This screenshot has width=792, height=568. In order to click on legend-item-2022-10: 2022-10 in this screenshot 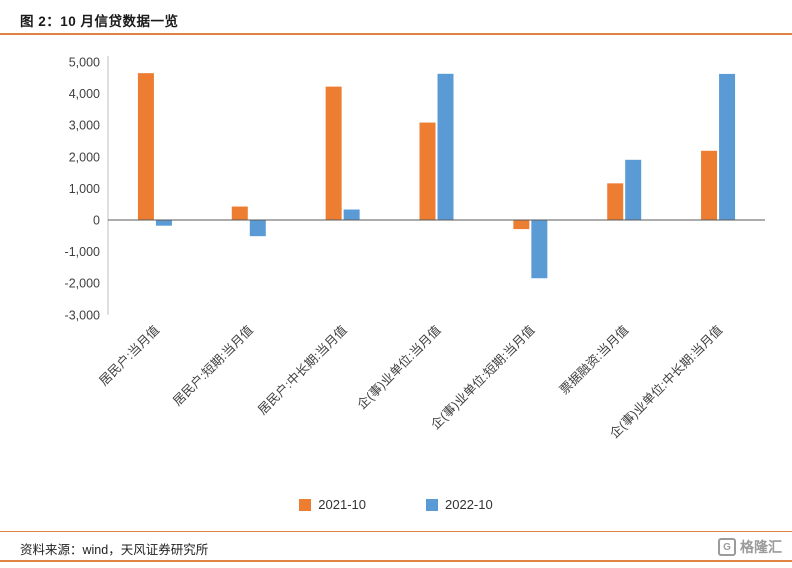, I will do `click(459, 504)`.